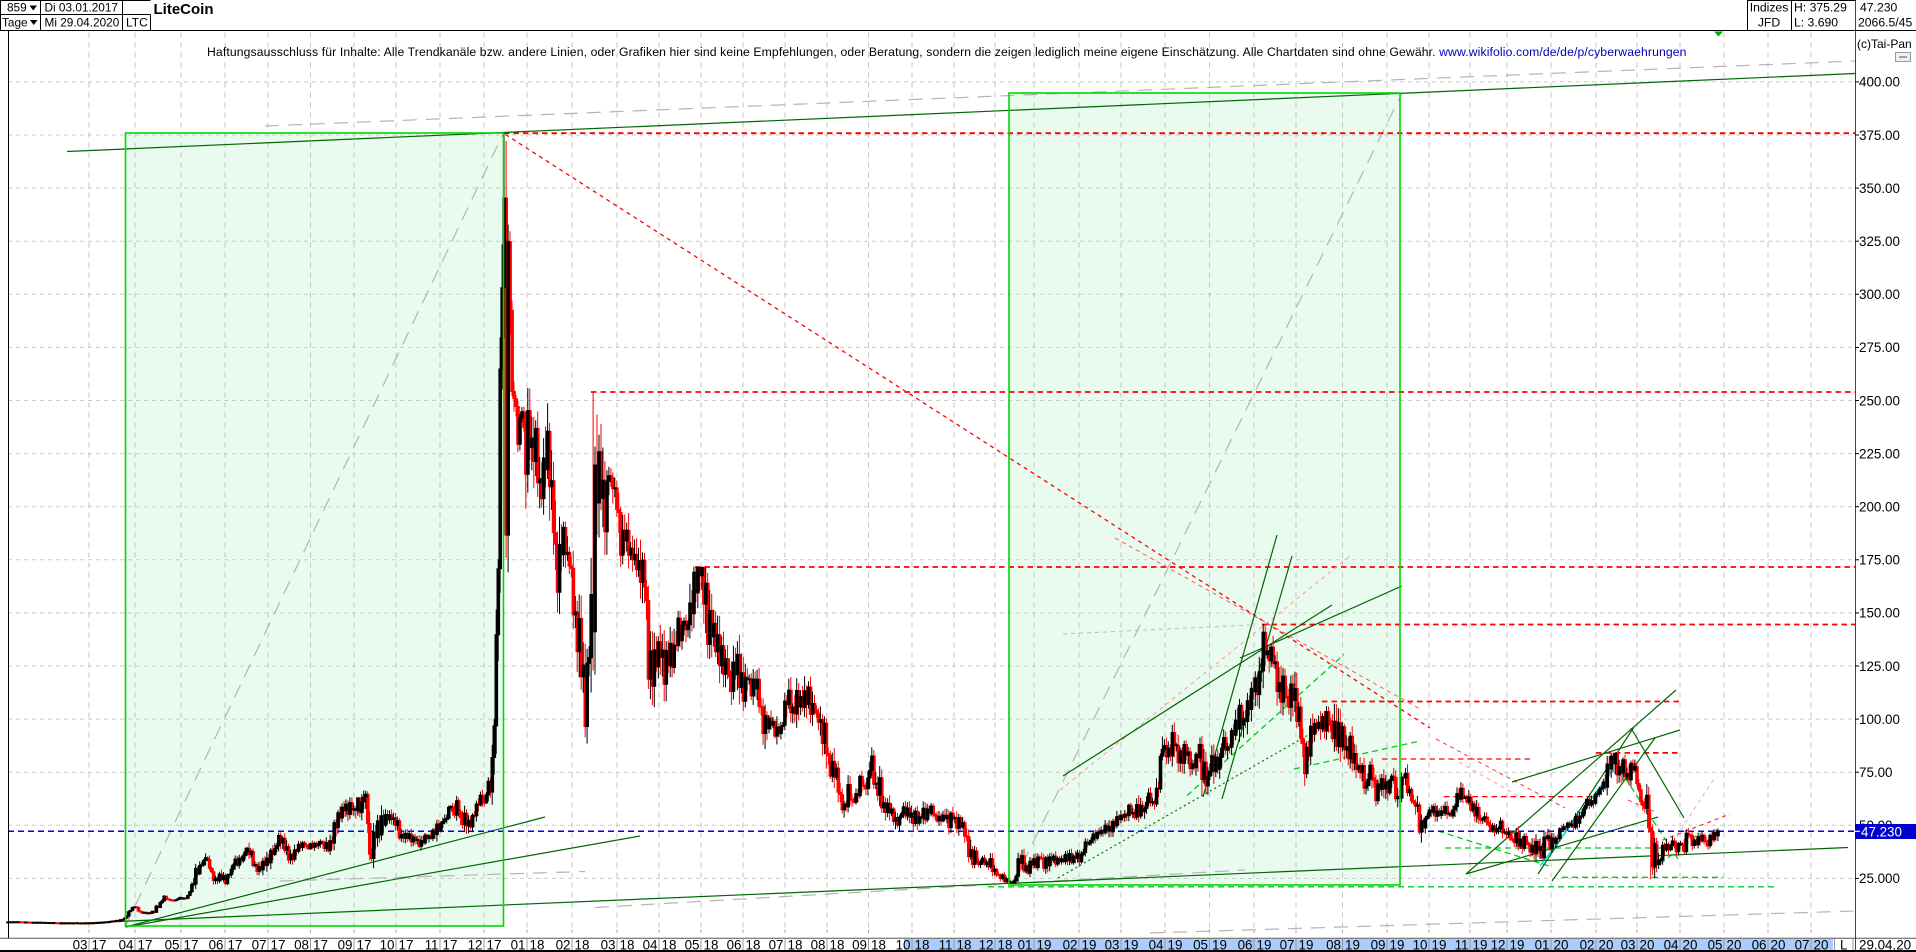 The height and width of the screenshot is (952, 1916). Describe the element at coordinates (1876, 772) in the screenshot. I see `svg-text: 75.00` at that location.